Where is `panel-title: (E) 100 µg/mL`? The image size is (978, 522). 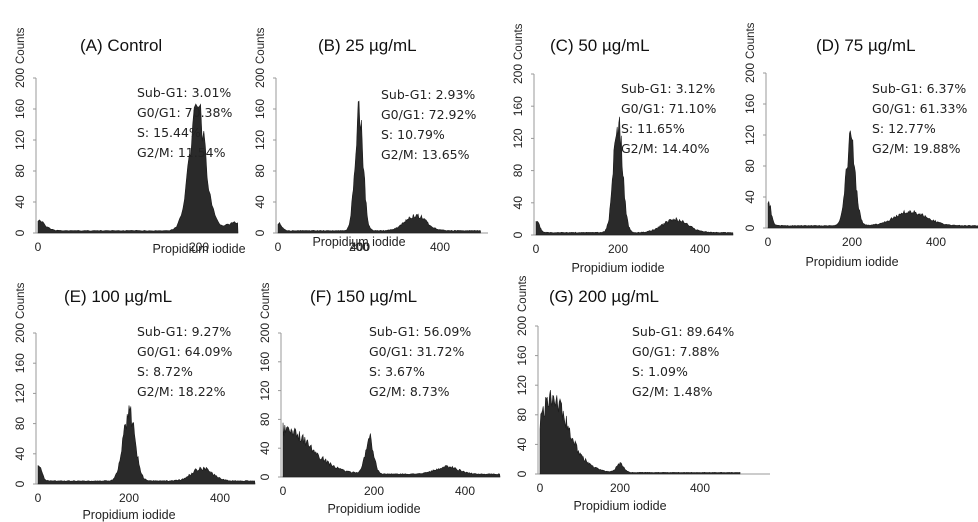
panel-title: (E) 100 µg/mL is located at coordinates (118, 296).